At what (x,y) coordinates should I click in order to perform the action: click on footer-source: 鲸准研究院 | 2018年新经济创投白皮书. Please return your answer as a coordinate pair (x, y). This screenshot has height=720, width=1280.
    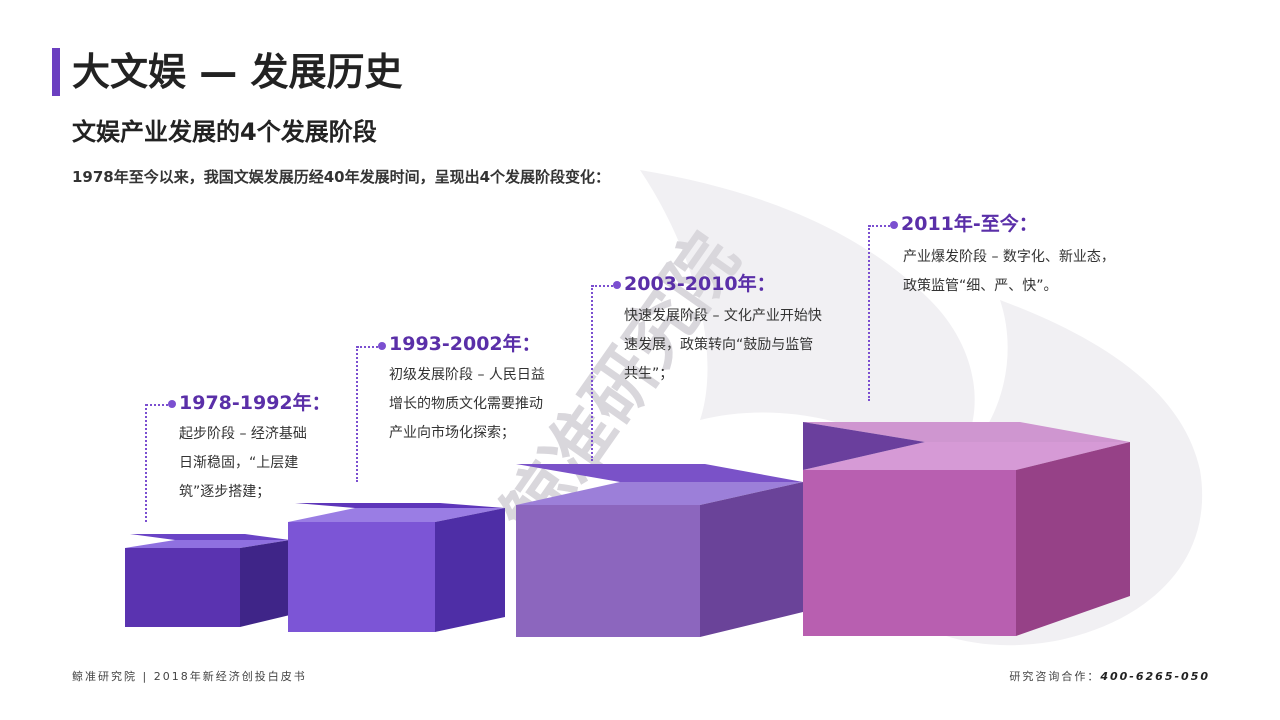
    Looking at the image, I should click on (189, 676).